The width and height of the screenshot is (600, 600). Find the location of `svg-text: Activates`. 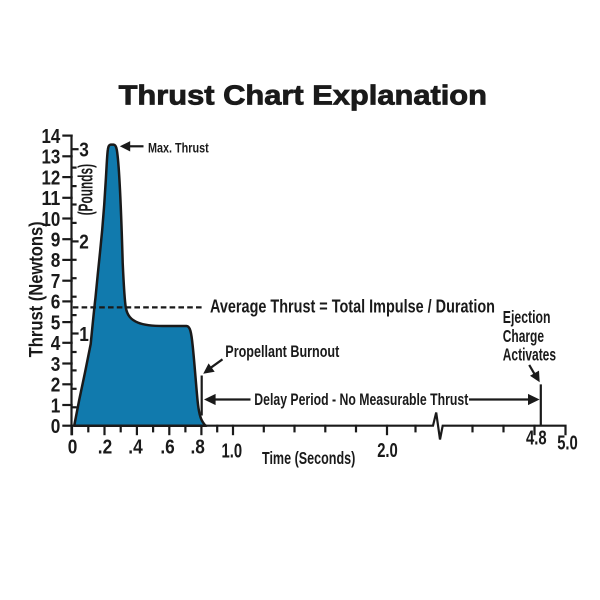

svg-text: Activates is located at coordinates (529, 355).